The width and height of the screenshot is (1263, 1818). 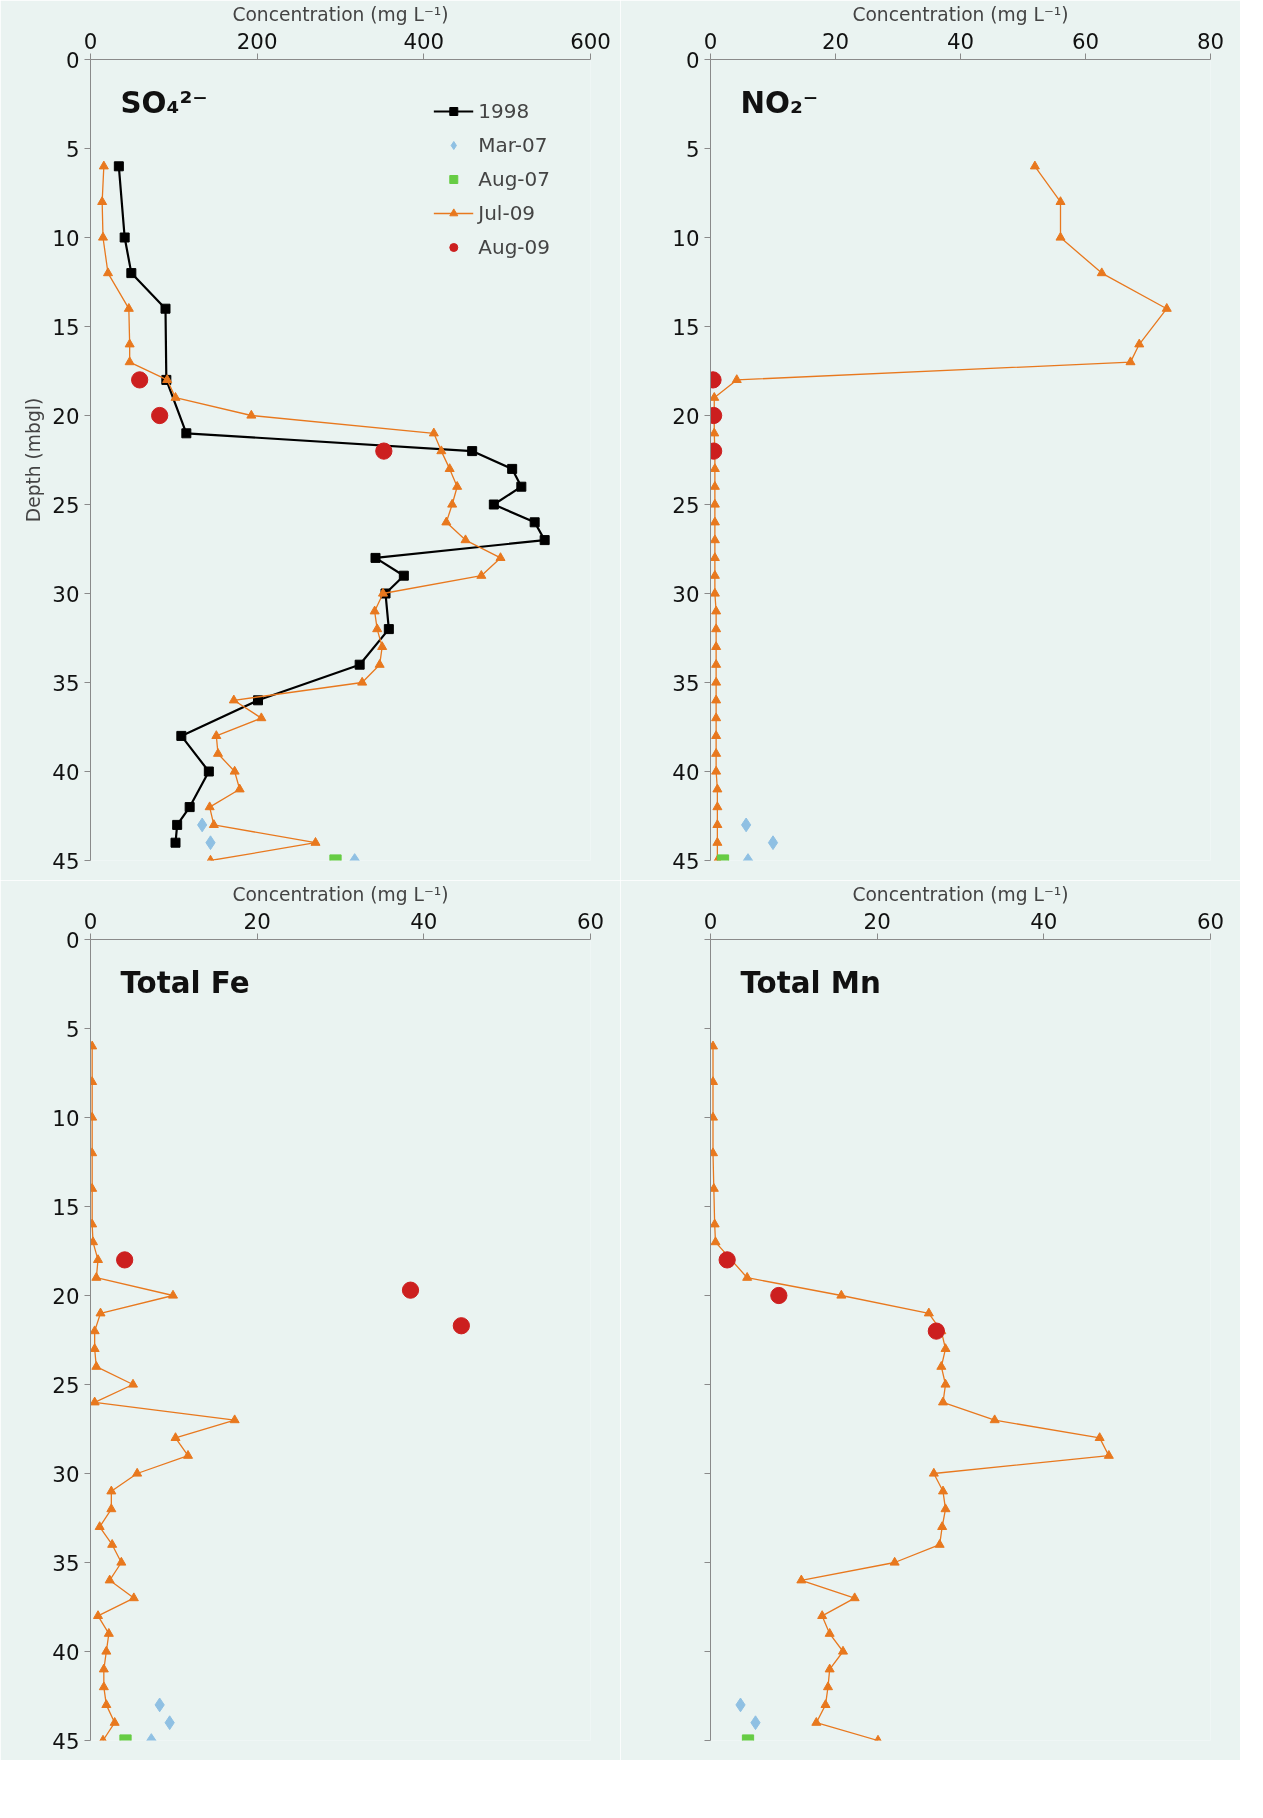 I want to click on y-axis-title: Depth (mbgl), so click(x=34, y=460).